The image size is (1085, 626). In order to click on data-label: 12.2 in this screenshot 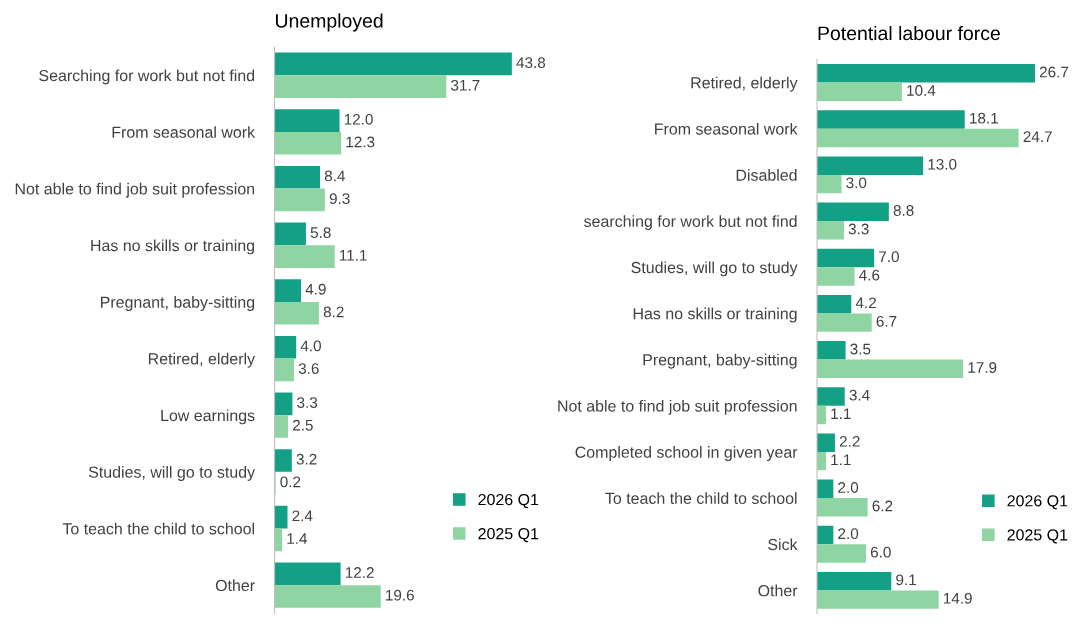, I will do `click(359, 572)`.